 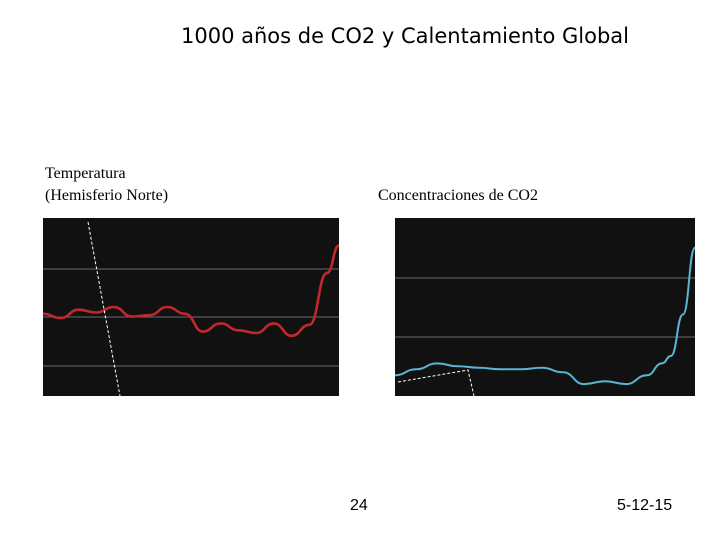 I want to click on temperature-chart, so click(x=191, y=307).